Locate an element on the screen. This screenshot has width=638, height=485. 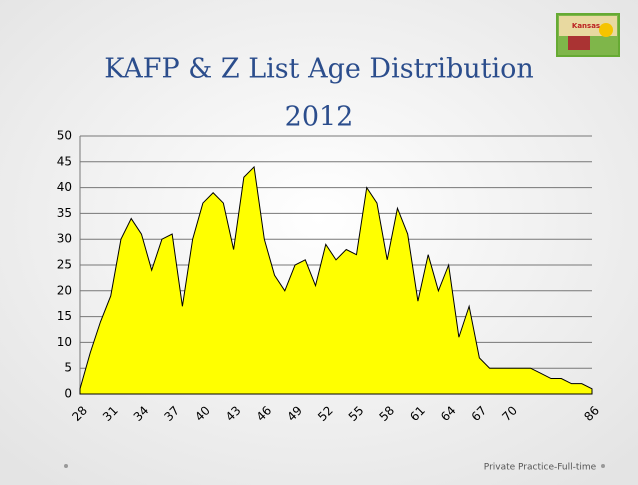
y-tick-label: 15 is located at coordinates (64, 316).